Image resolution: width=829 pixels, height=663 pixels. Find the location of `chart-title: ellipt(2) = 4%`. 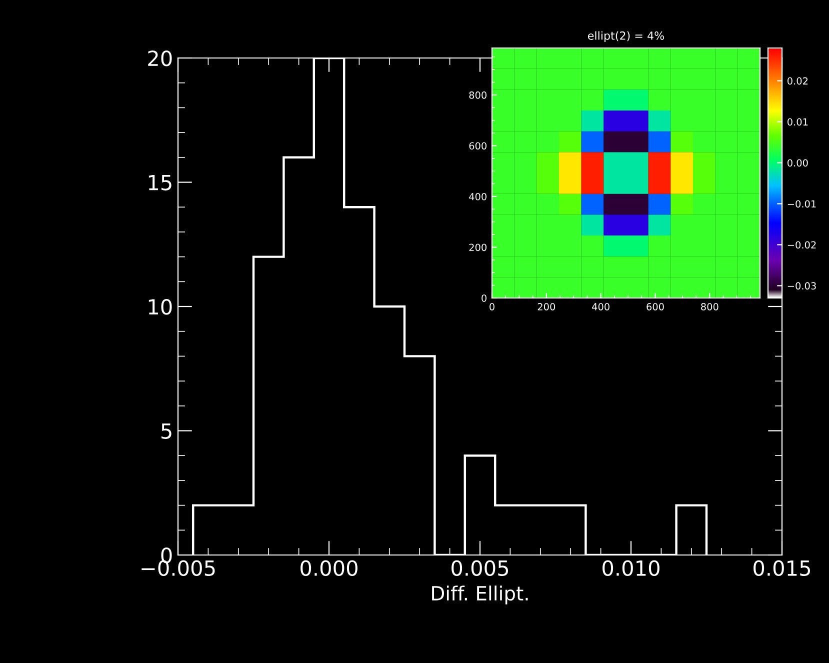

chart-title: ellipt(2) = 4% is located at coordinates (626, 36).